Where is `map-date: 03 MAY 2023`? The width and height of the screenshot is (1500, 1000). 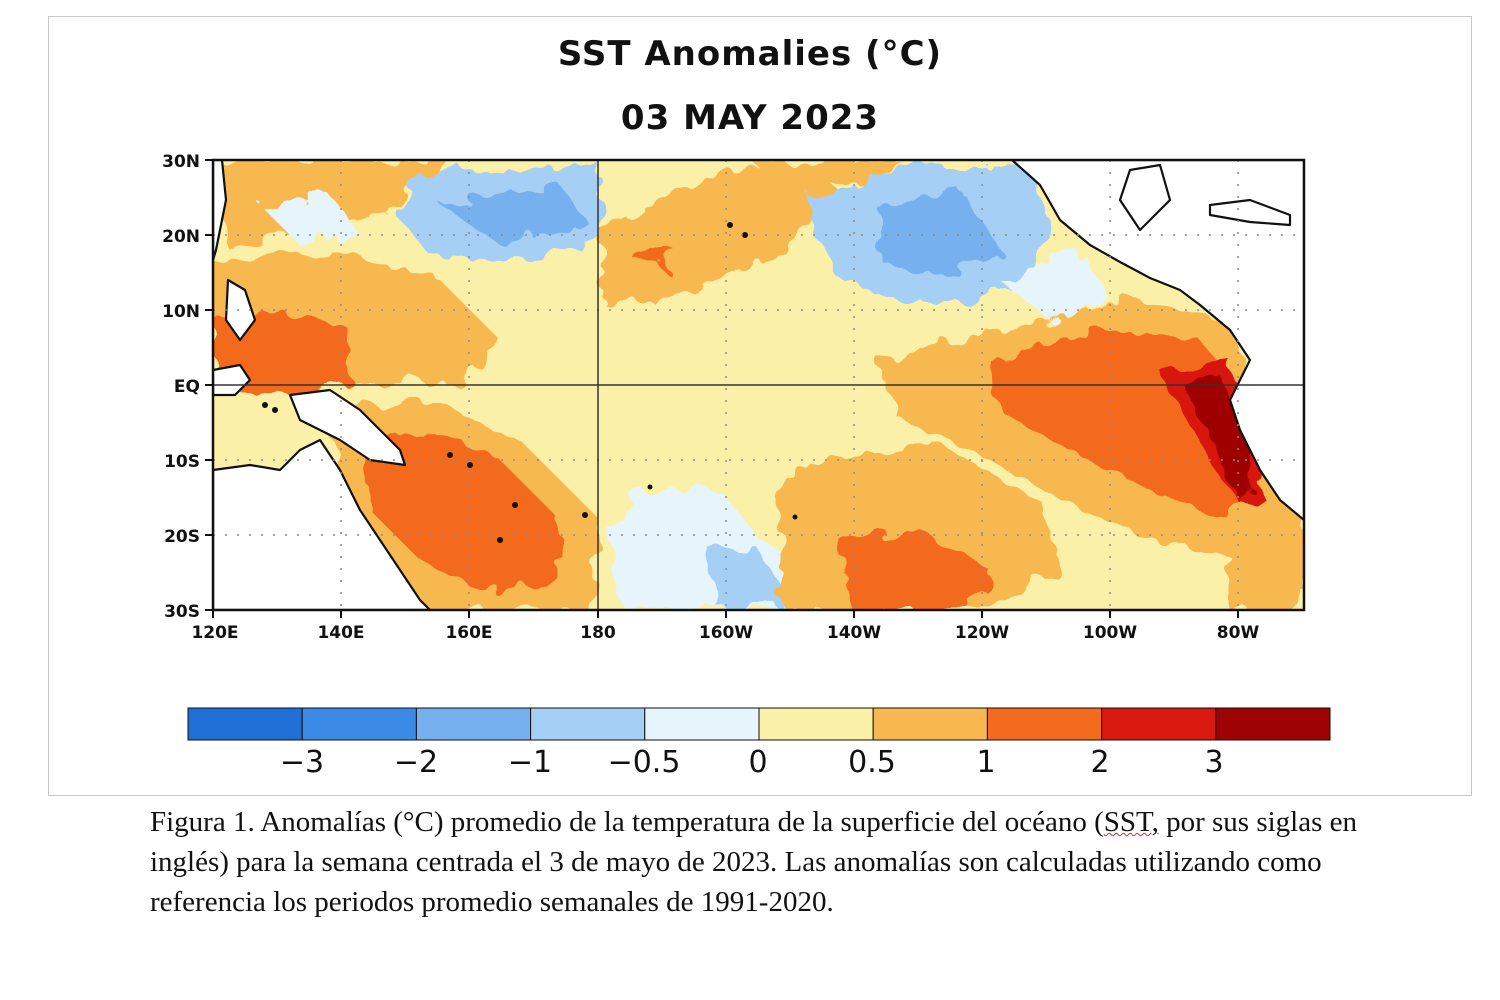 map-date: 03 MAY 2023 is located at coordinates (750, 118).